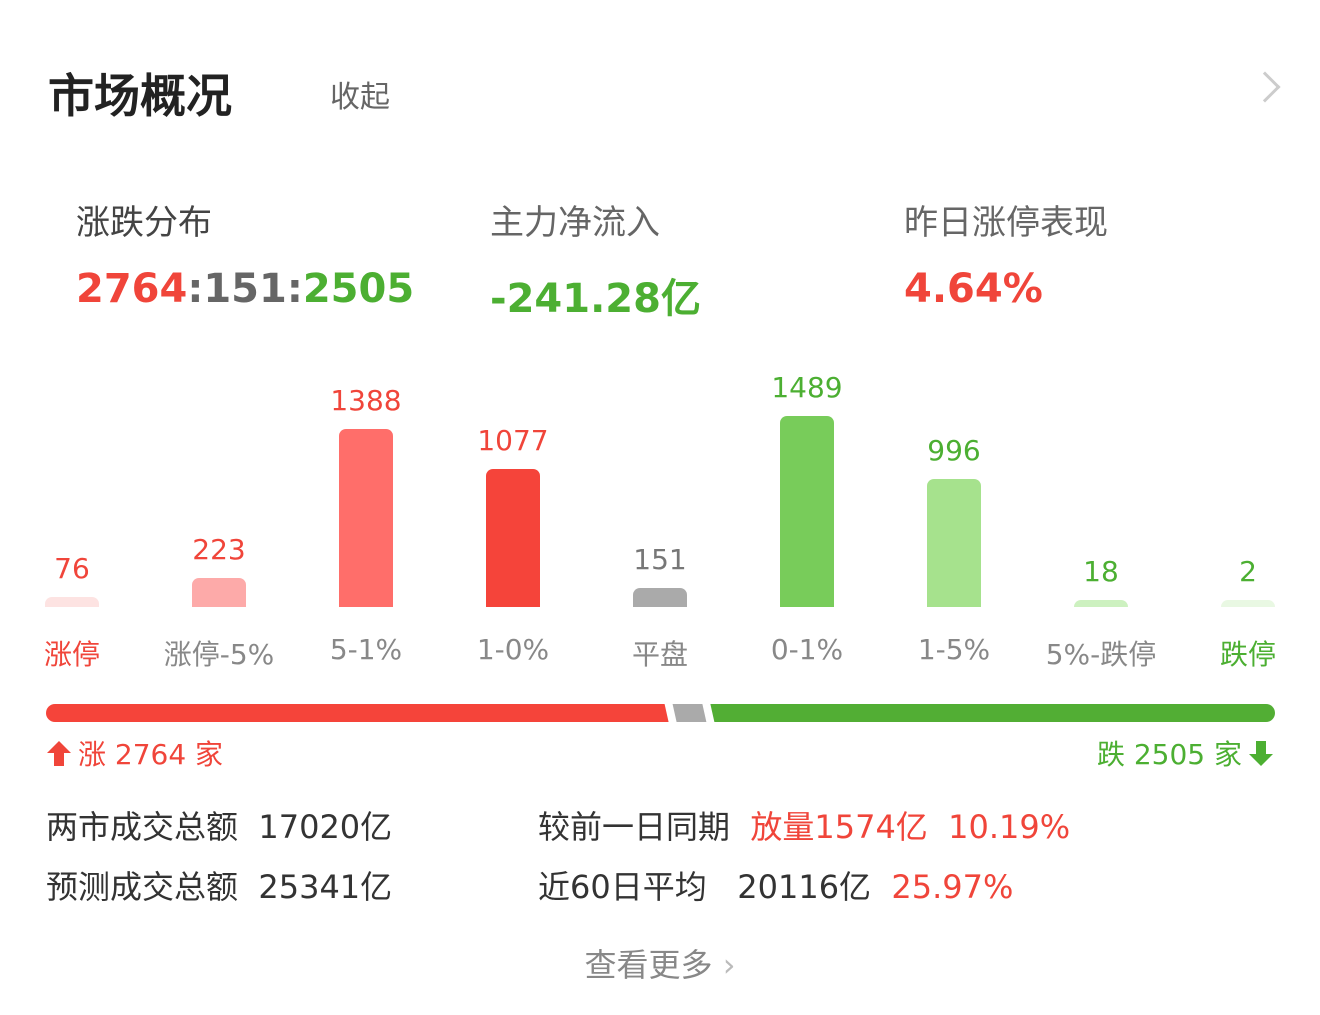  I want to click on stat-total: 两市成交总额 17020亿, so click(219, 825).